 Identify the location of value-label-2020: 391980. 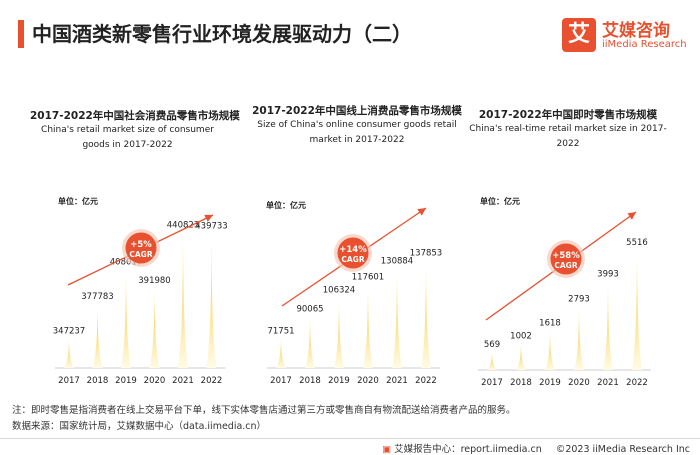
(154, 281).